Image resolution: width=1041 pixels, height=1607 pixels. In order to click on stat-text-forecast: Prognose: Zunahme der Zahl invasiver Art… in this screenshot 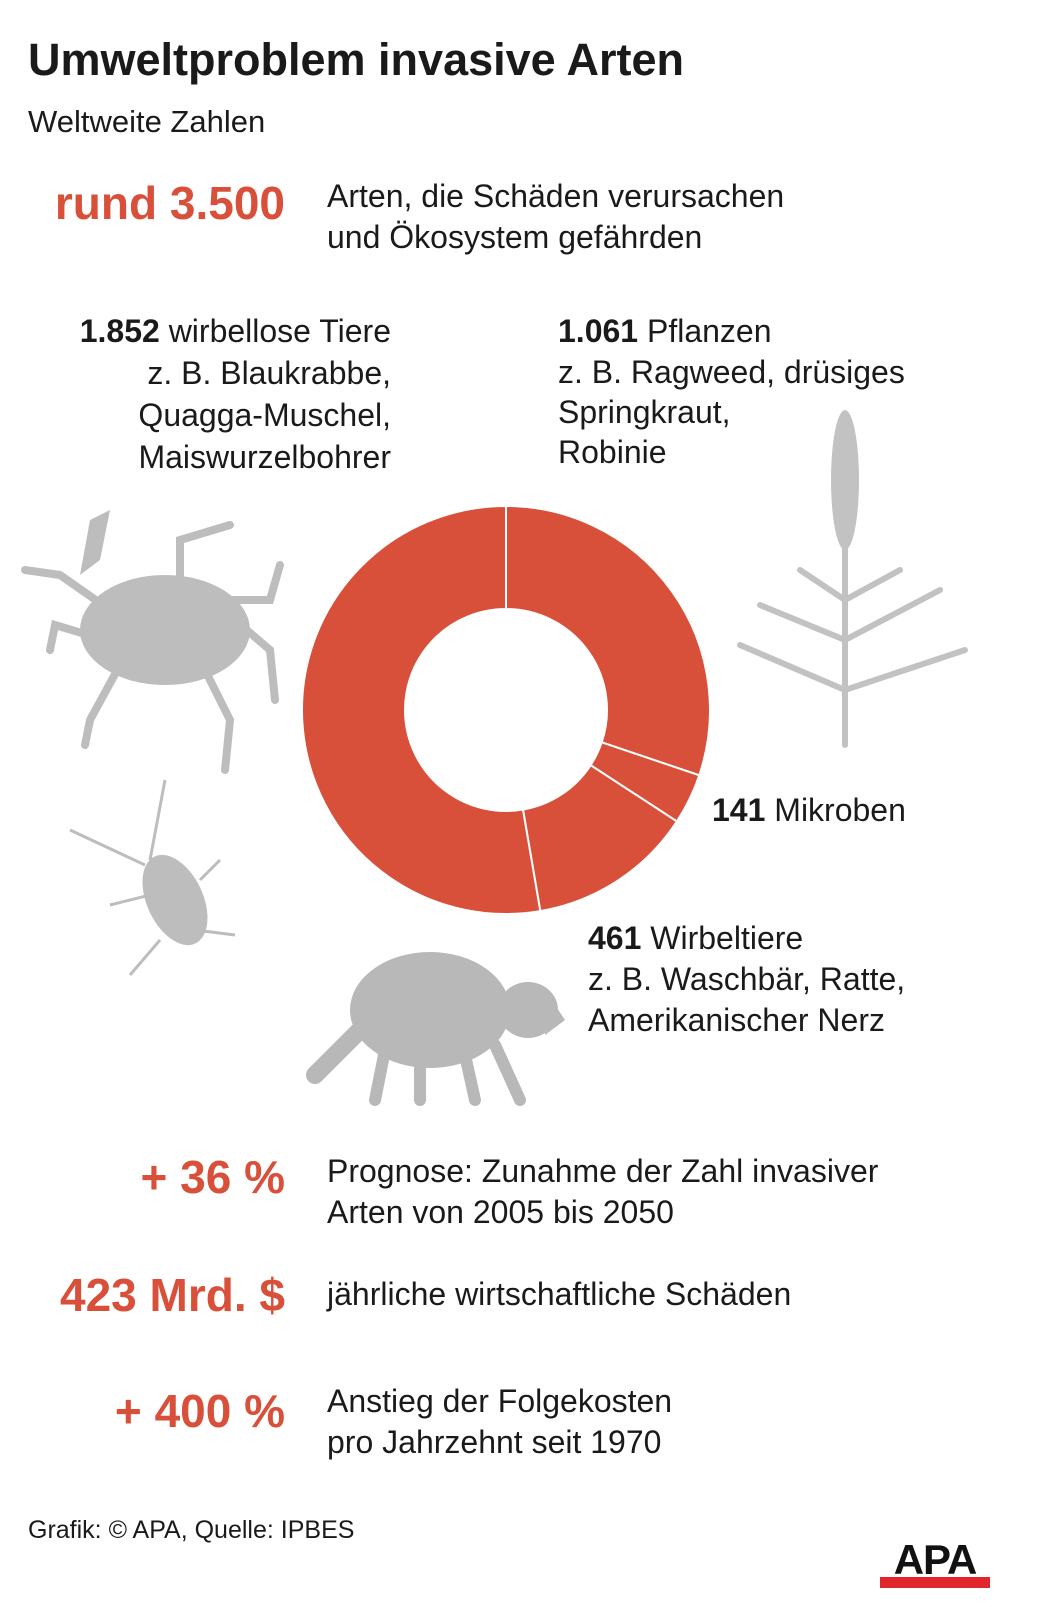, I will do `click(602, 1192)`.